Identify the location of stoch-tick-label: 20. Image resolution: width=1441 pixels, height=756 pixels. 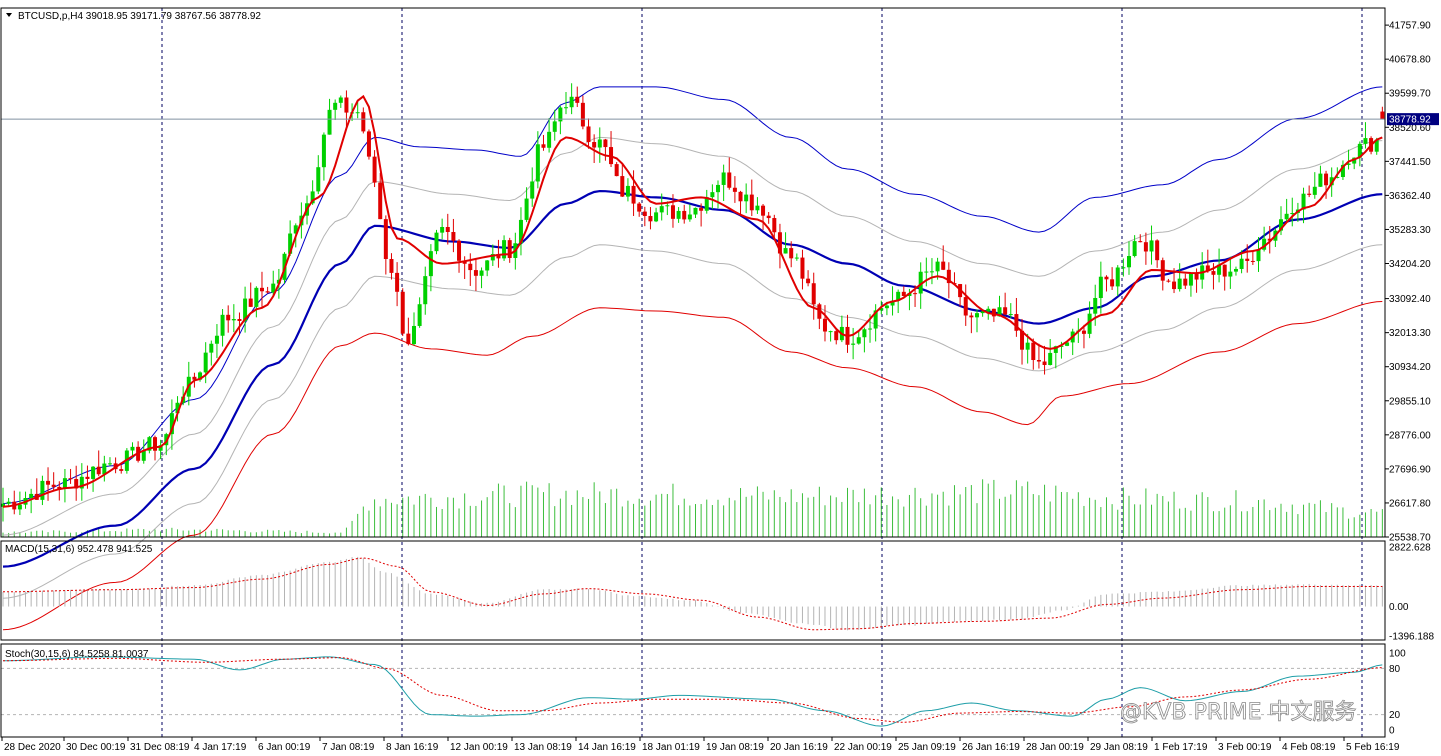
(1395, 715).